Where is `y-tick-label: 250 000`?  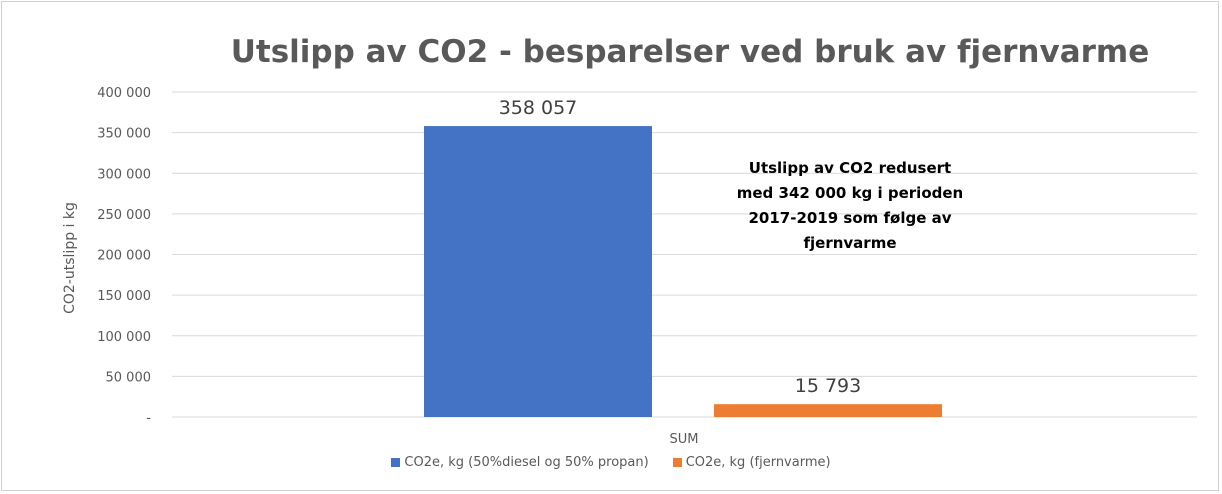
y-tick-label: 250 000 is located at coordinates (124, 215).